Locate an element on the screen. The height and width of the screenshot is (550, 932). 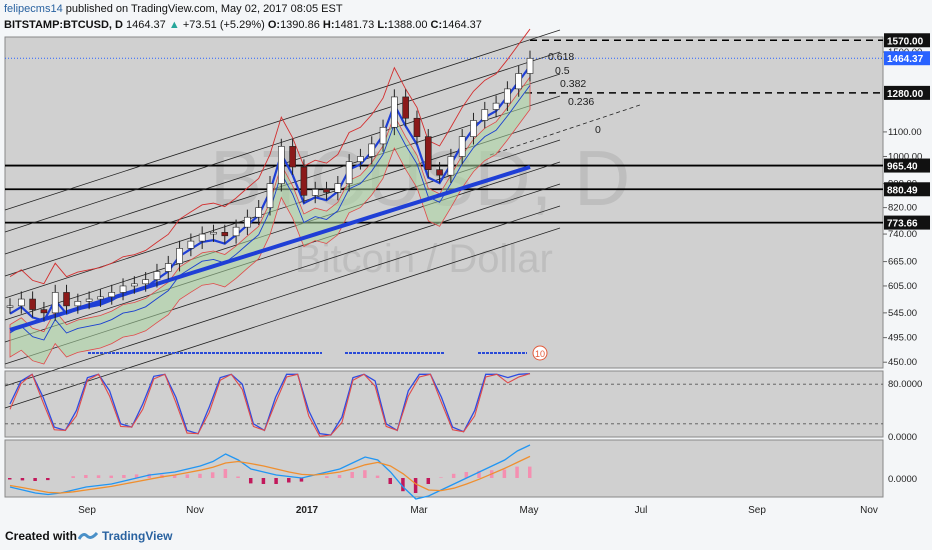
price-tag-label: 773.66 is located at coordinates (902, 224).